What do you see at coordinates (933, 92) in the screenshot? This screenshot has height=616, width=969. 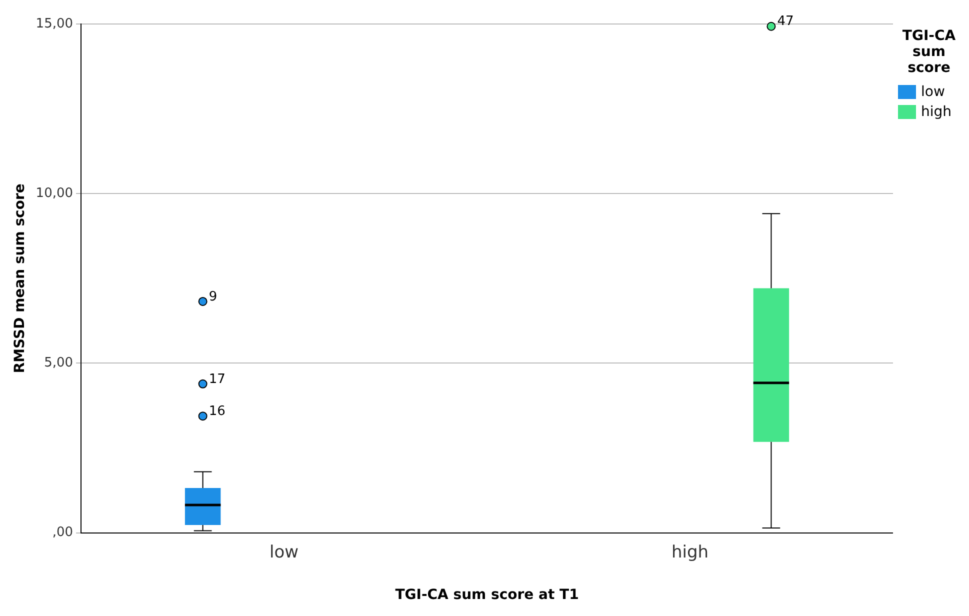 I see `legend-label: low` at bounding box center [933, 92].